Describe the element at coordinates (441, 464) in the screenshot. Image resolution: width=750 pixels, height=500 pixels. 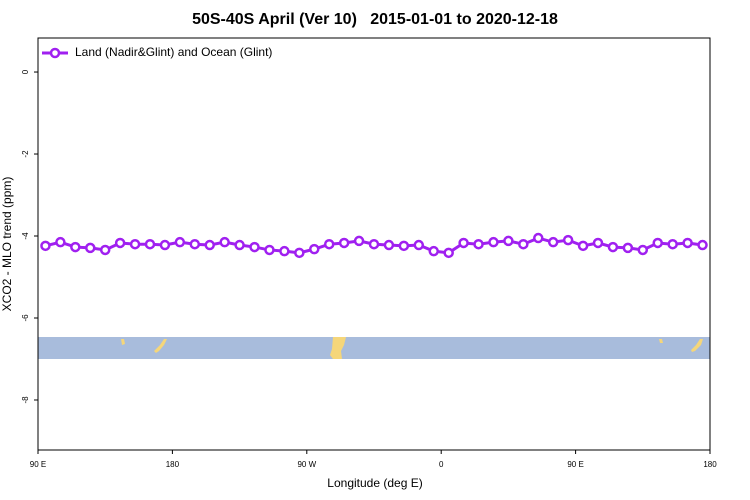
I see `x-tick-label: 0` at that location.